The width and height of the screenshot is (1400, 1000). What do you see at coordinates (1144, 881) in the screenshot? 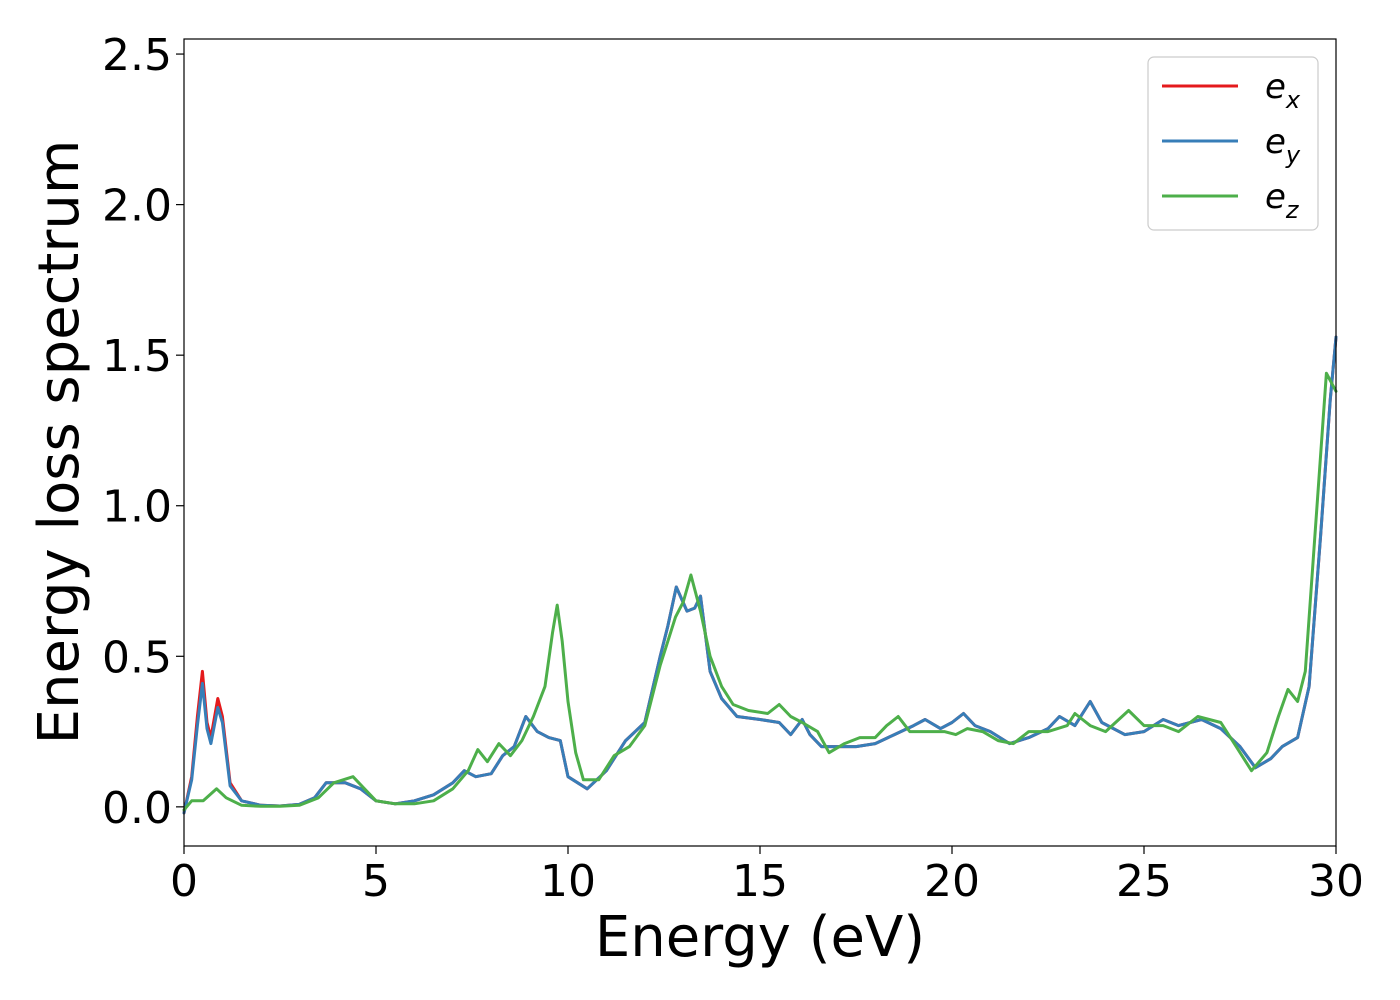
I see `x-tick-label: 25` at bounding box center [1144, 881].